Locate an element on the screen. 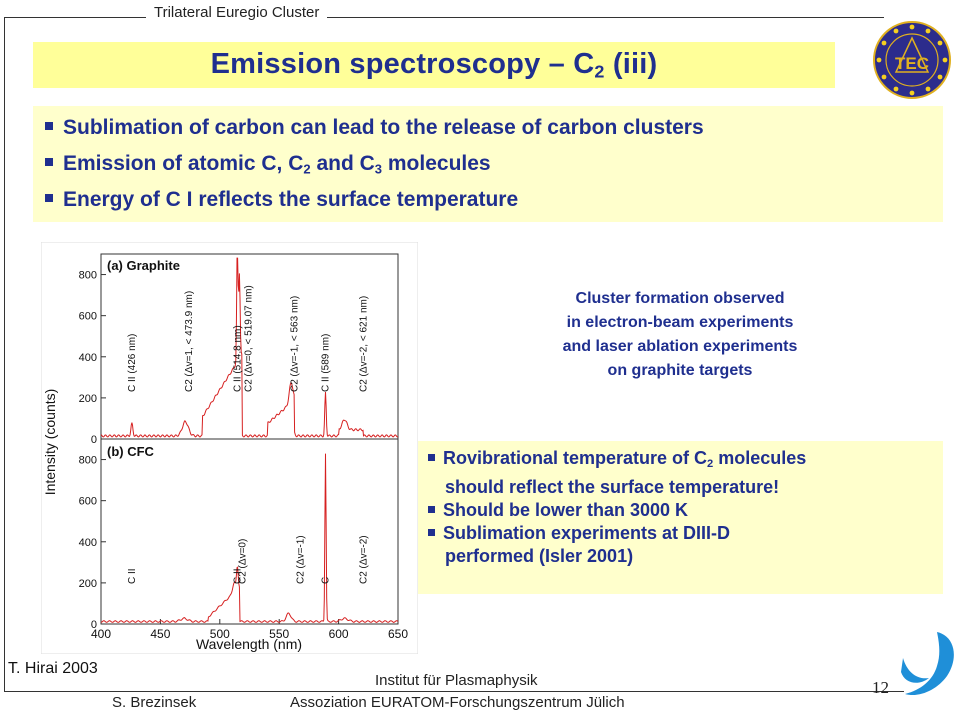 Image resolution: width=960 pixels, height=720 pixels. ipp-logo-icon is located at coordinates (927, 664).